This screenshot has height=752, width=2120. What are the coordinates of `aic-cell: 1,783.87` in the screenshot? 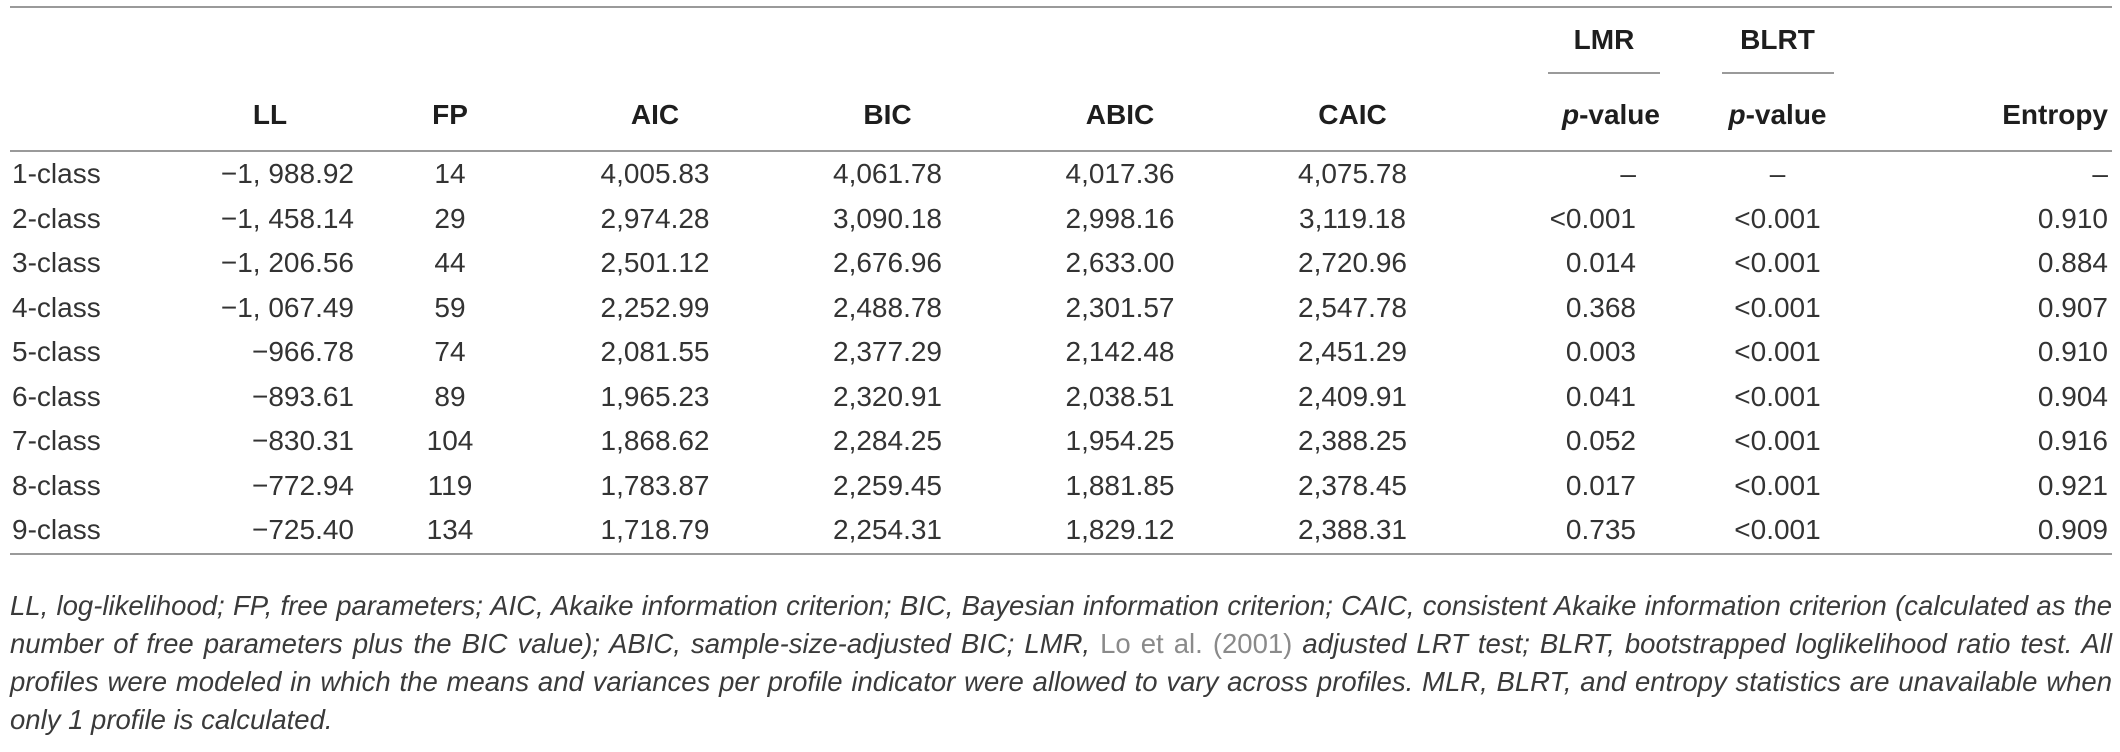 It's located at (655, 485).